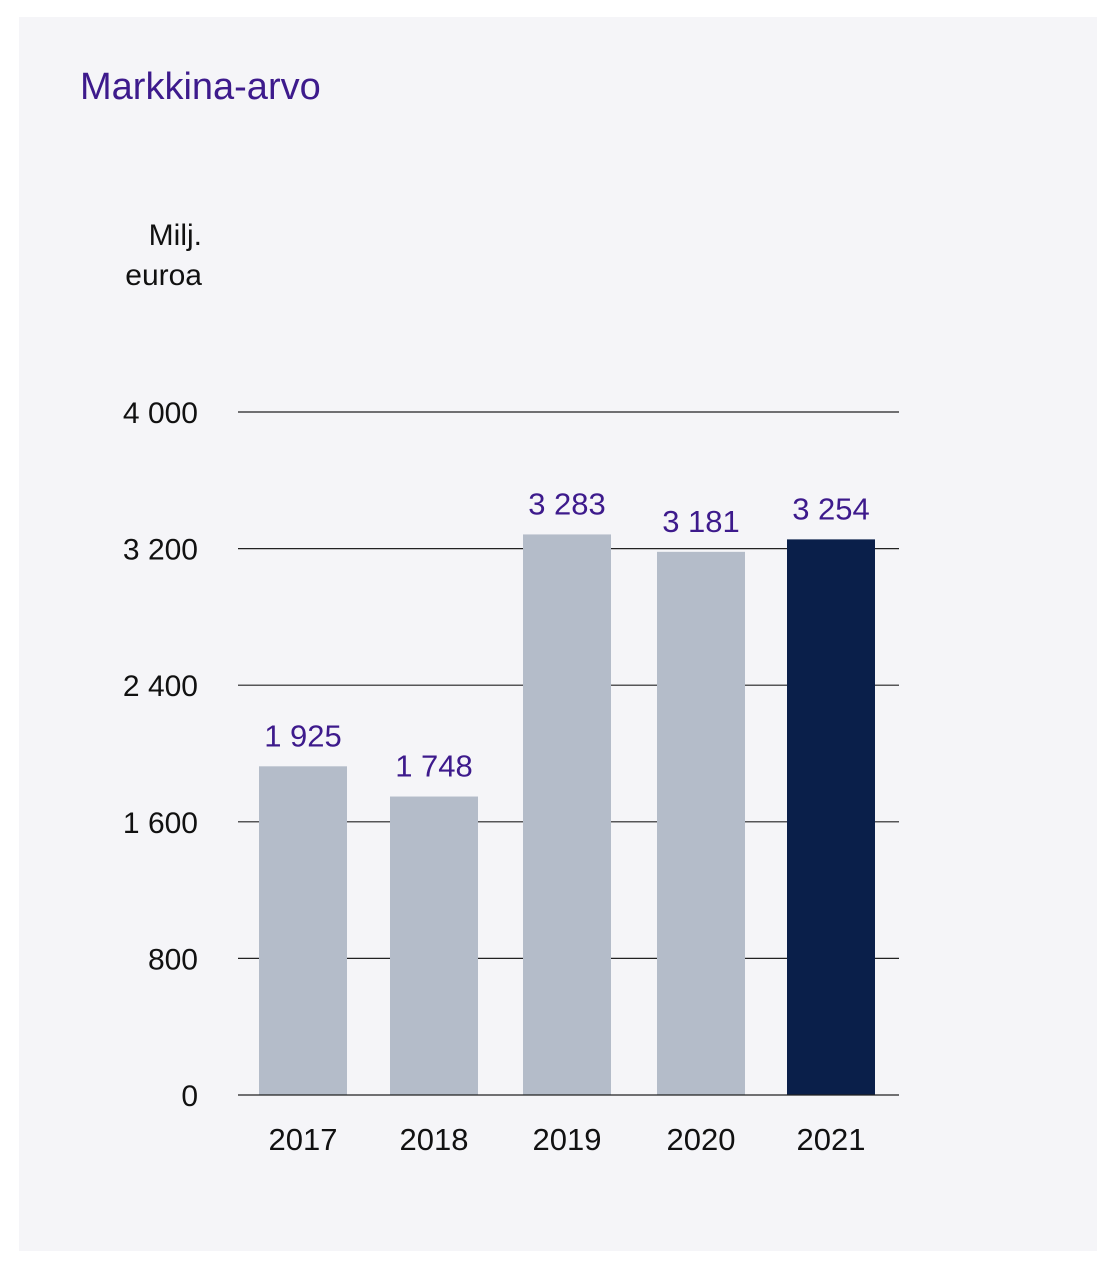 Image resolution: width=1097 pixels, height=1266 pixels. I want to click on x-tick-label-2017: 2017, so click(303, 1139).